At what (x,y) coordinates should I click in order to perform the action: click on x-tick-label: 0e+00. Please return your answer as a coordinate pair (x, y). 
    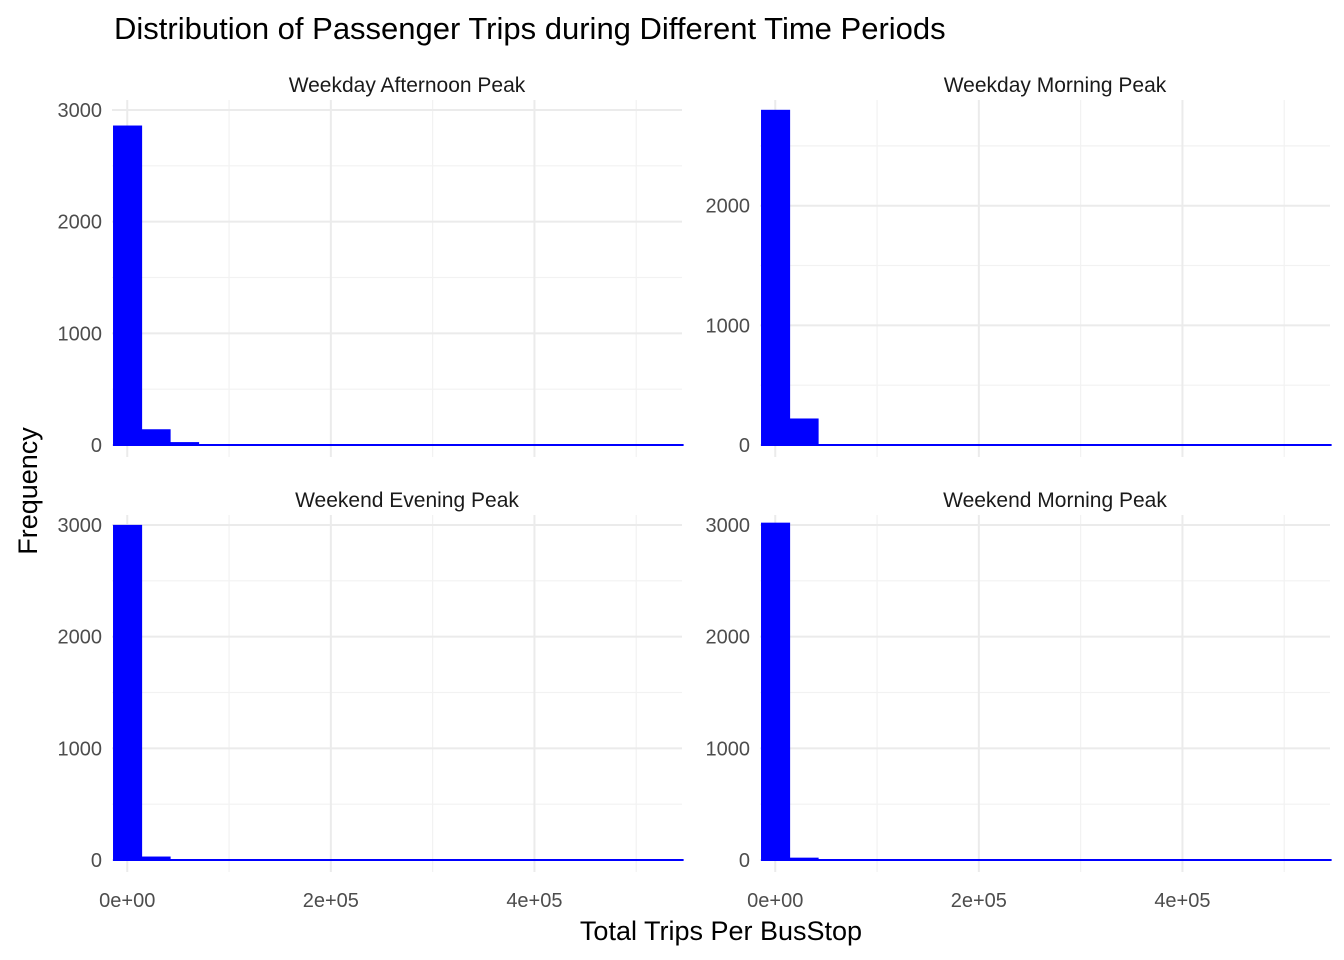
    Looking at the image, I should click on (775, 901).